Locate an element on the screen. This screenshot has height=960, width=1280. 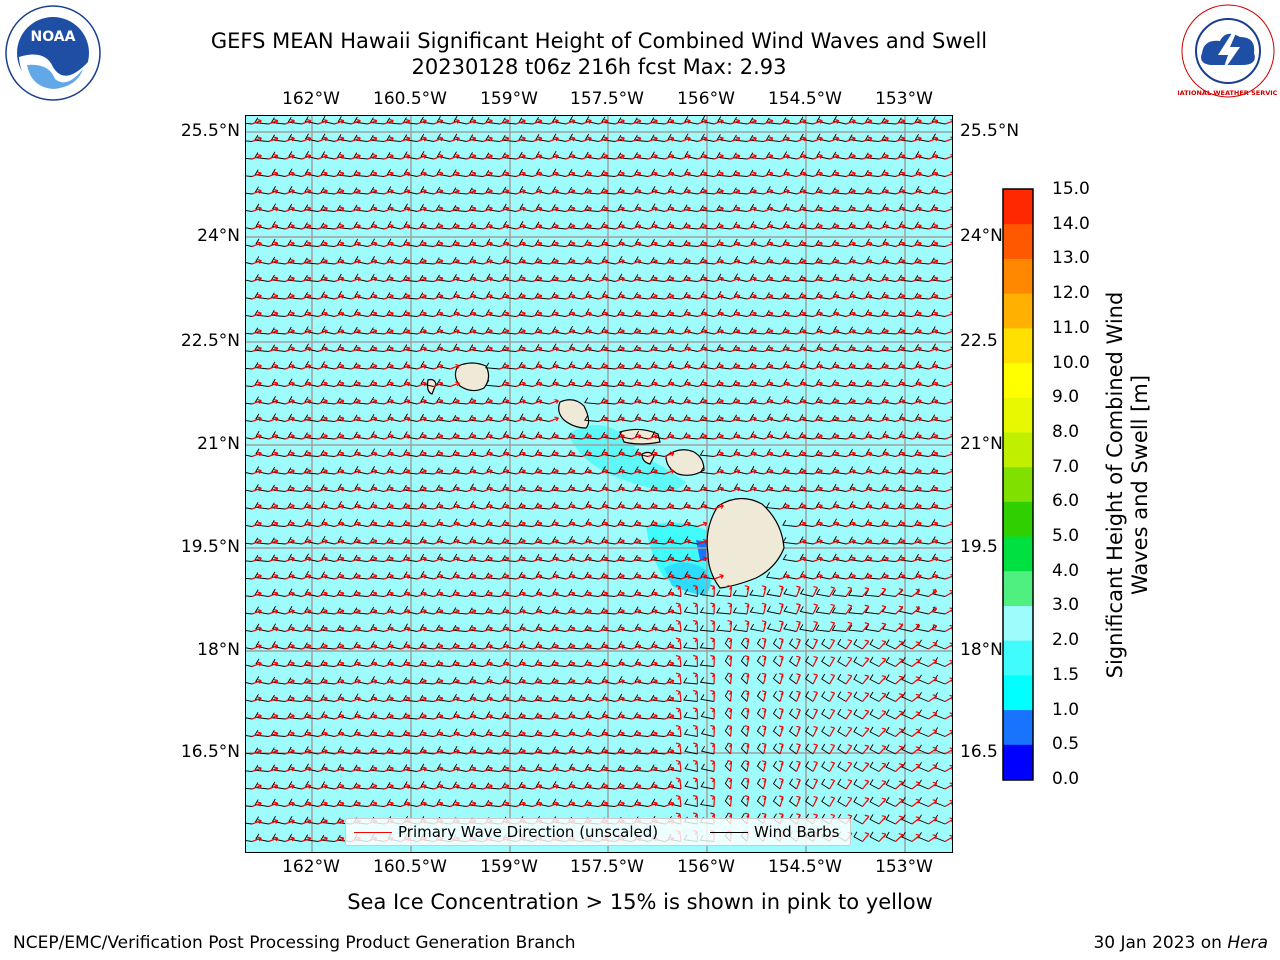
colorbar-segment is located at coordinates (1018, 276).